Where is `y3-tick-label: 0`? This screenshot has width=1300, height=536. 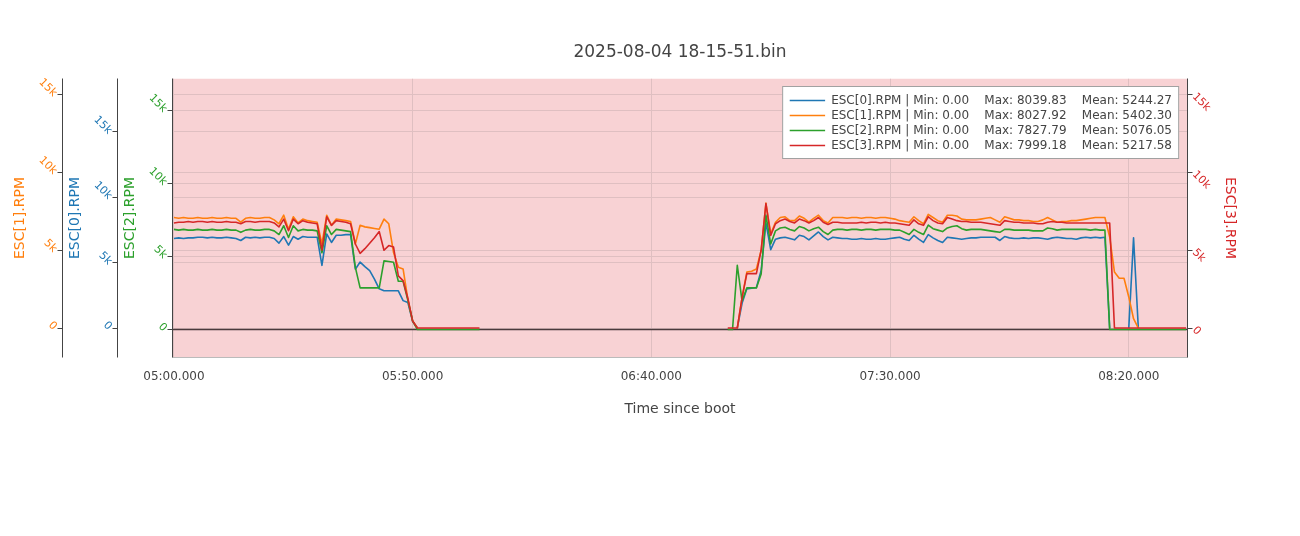 y3-tick-label: 0 is located at coordinates (108, 325).